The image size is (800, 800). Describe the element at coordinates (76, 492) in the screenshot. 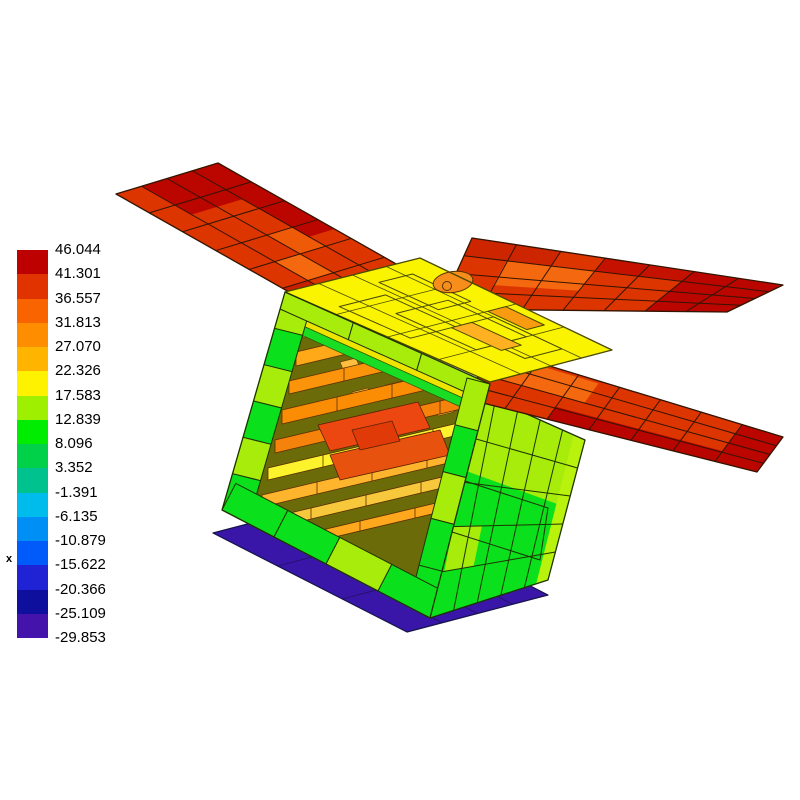

I see `legend-value: -1.391` at that location.